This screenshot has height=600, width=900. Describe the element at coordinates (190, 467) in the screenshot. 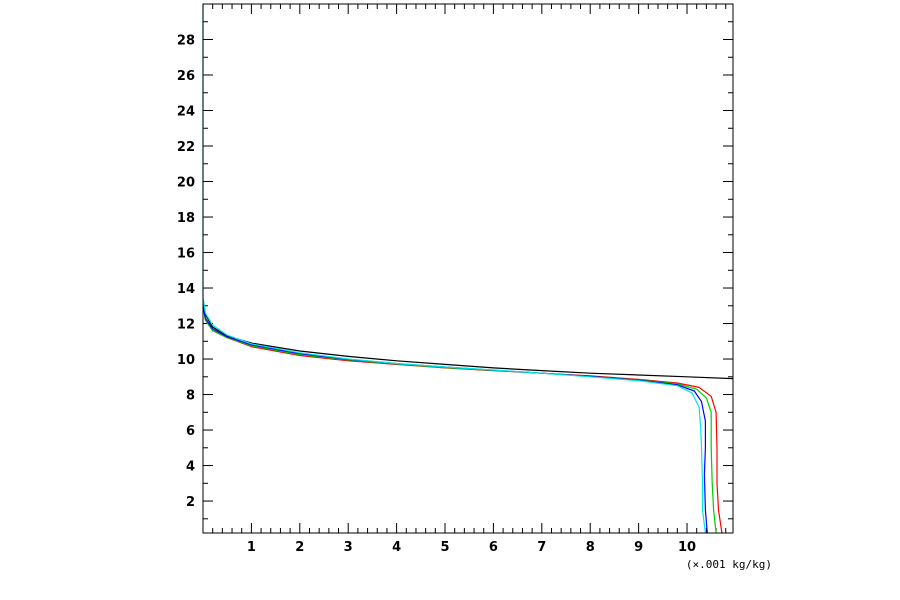

I see `y-tick-label: 4` at that location.